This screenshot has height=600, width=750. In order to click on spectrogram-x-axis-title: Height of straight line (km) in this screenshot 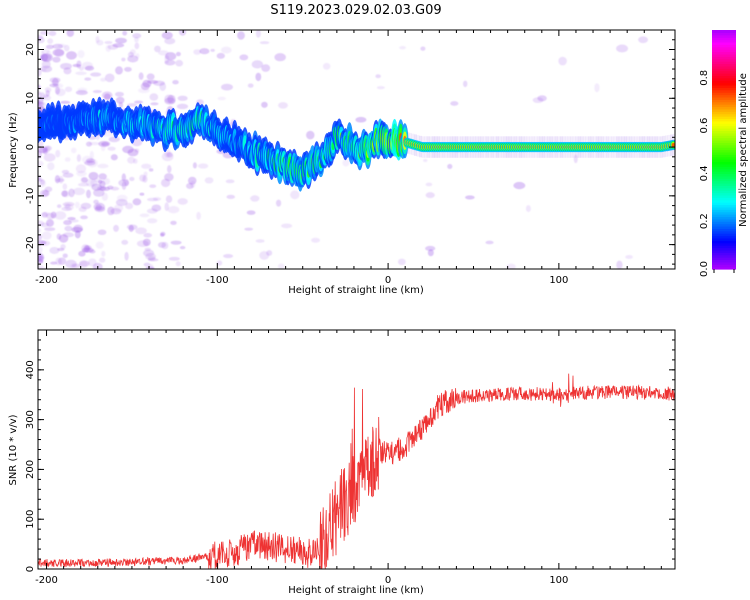, I will do `click(356, 290)`.